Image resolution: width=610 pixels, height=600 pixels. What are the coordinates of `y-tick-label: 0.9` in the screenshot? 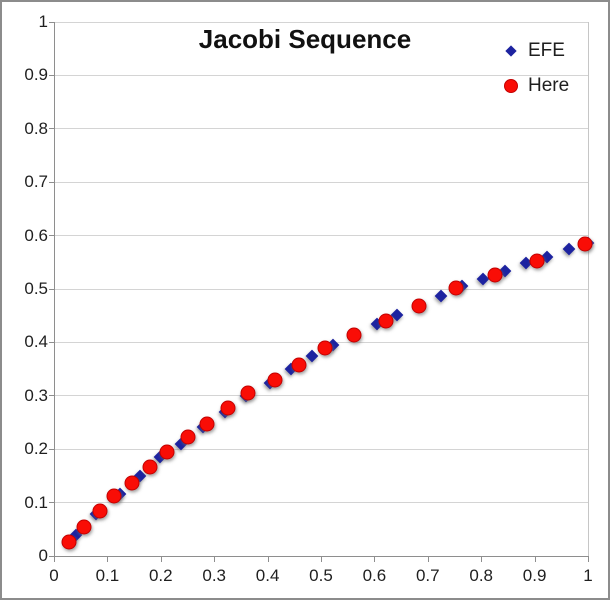 It's located at (36, 75).